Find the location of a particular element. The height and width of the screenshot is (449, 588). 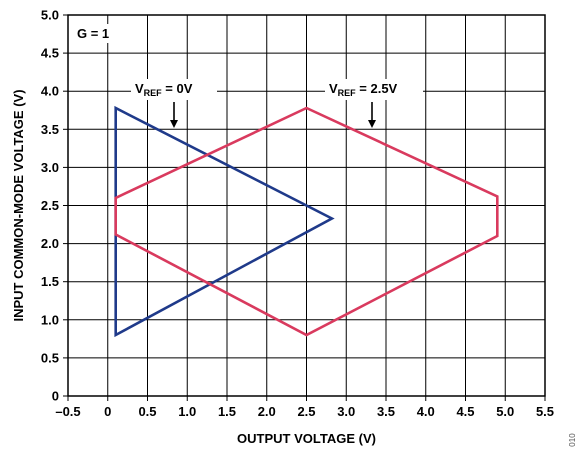

x-tick-label: 4.5 is located at coordinates (465, 411).